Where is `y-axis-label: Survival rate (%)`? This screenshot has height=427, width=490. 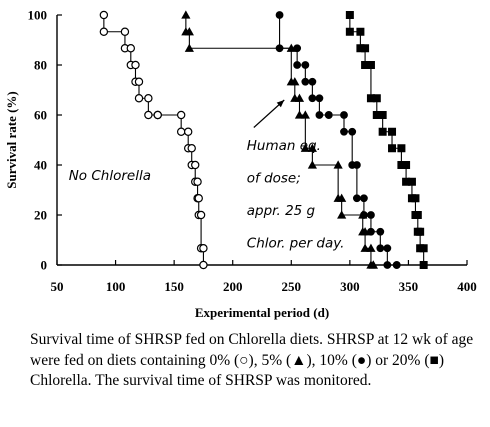
y-axis-label: Survival rate (%) is located at coordinates (11, 139).